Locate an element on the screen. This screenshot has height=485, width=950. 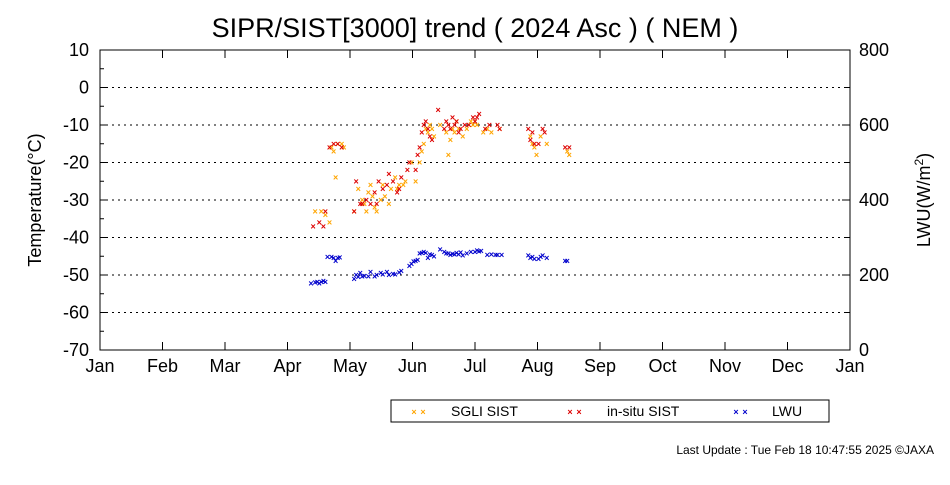
y-right-tick-label: 600 is located at coordinates (874, 125).